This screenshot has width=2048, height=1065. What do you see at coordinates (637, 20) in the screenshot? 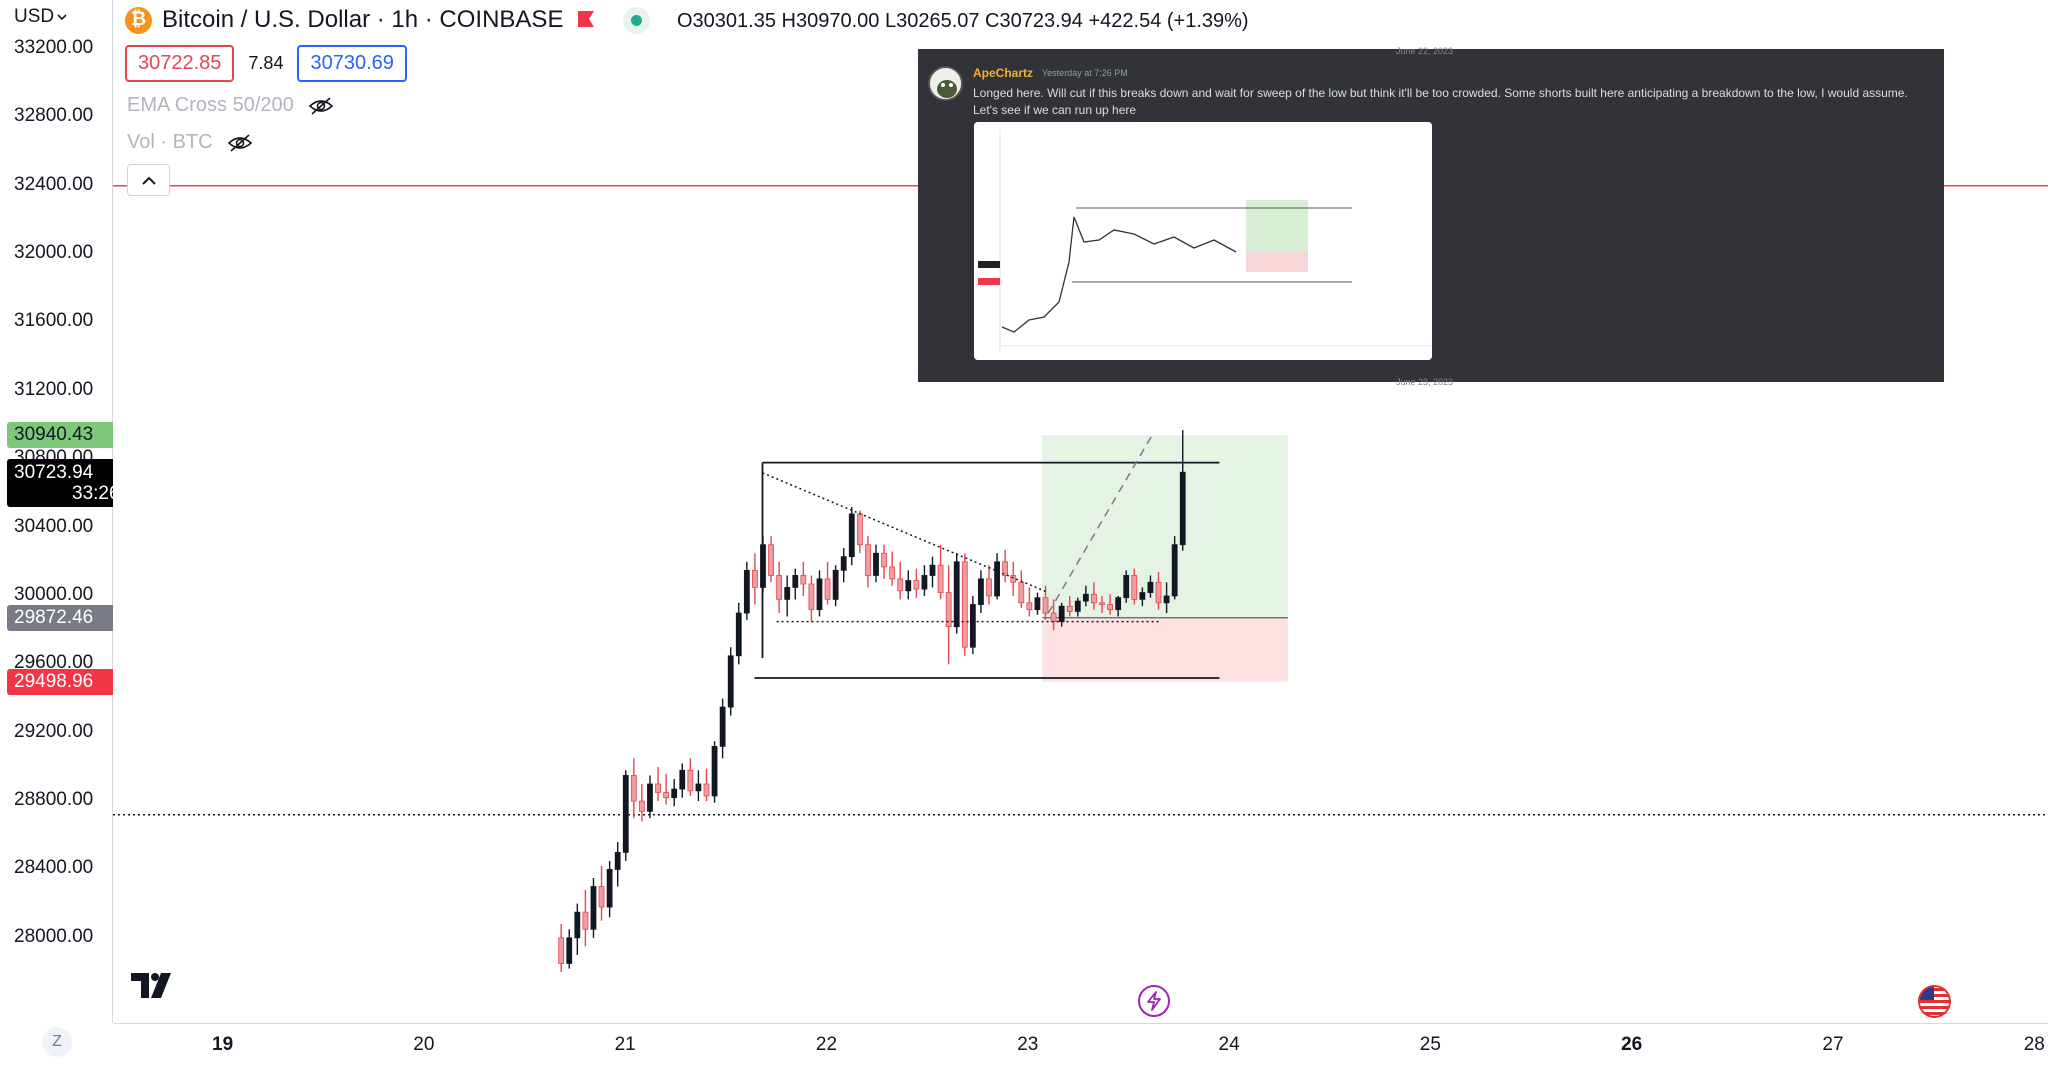
I see `market-status-icon` at bounding box center [637, 20].